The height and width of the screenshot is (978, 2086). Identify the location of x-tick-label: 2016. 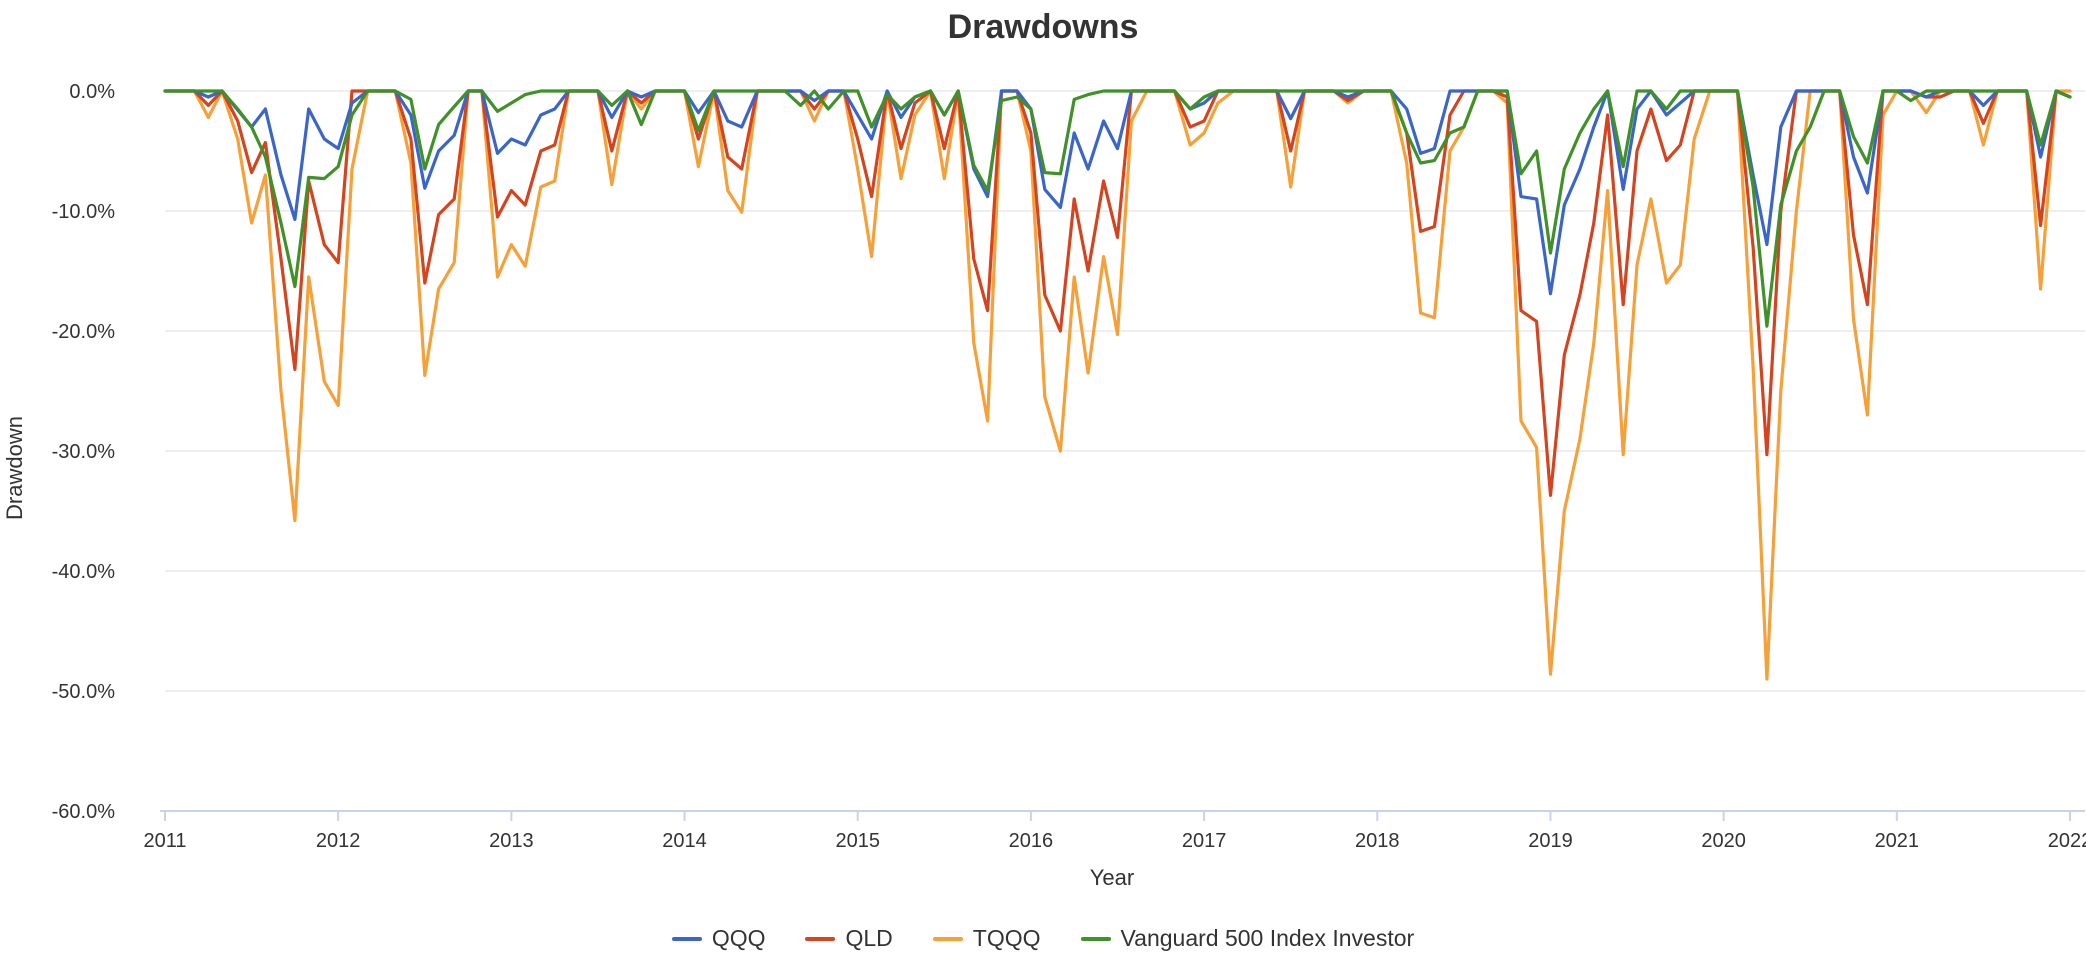
(1031, 841).